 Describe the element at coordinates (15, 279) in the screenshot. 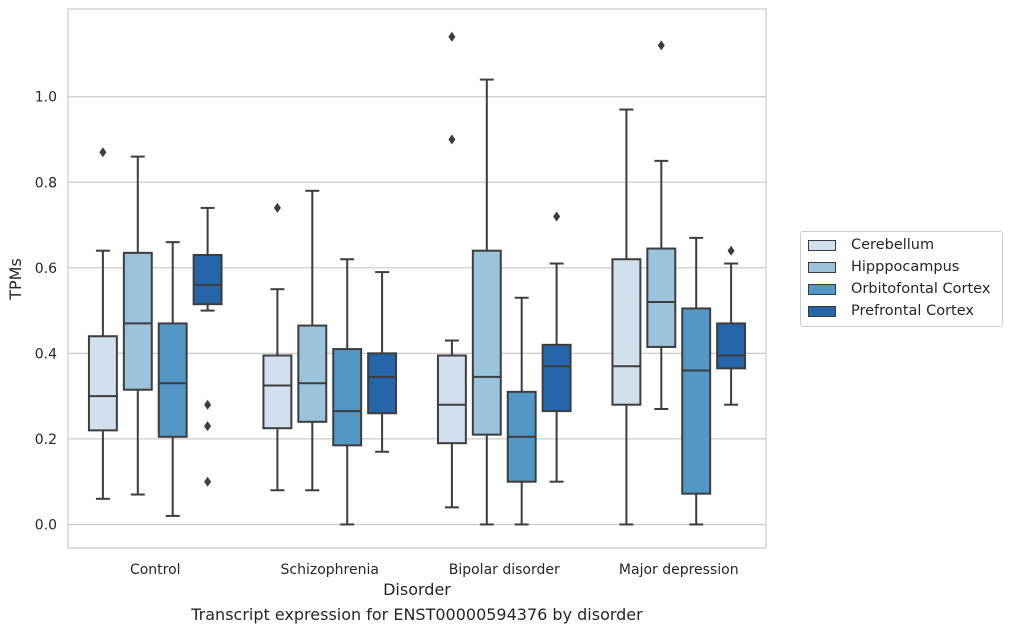

I see `y-axis-label: TPMs` at that location.